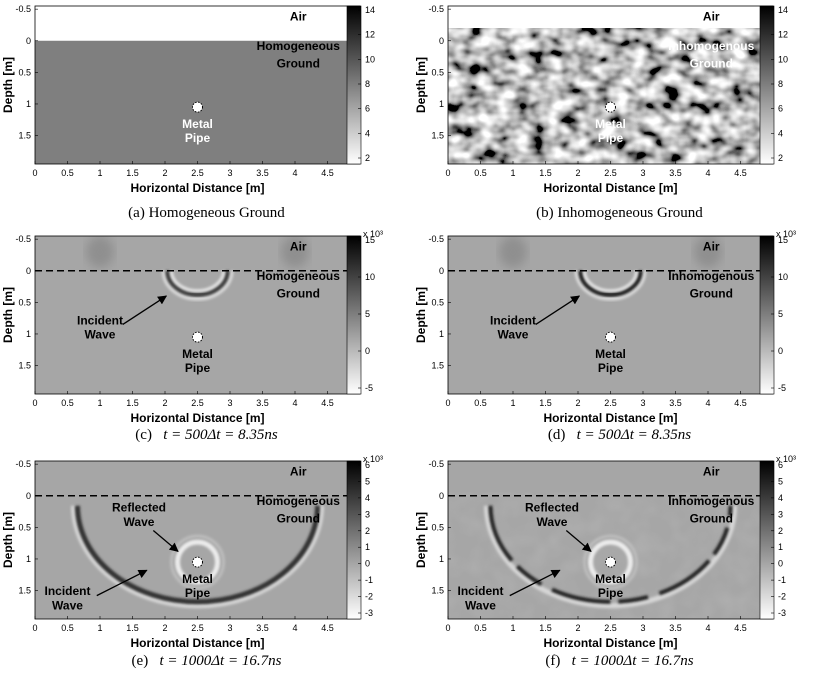  I want to click on x-tick-label: 4.5, so click(740, 628).